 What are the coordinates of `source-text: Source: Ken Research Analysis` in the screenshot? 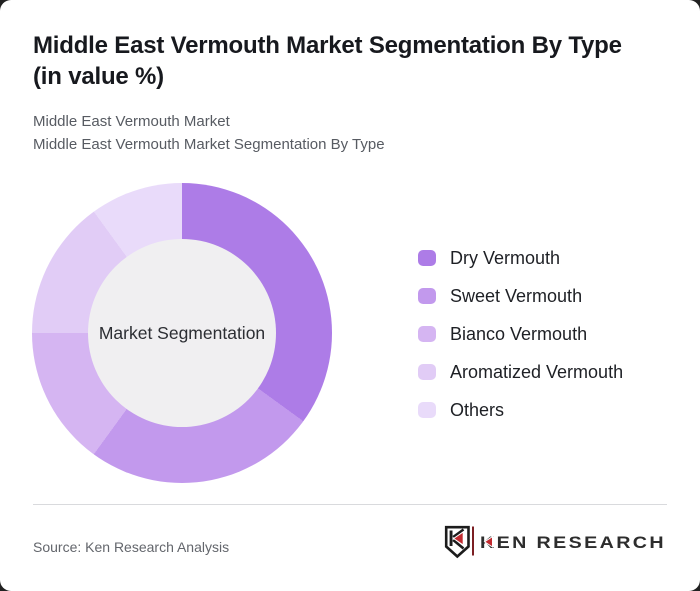 It's located at (131, 547).